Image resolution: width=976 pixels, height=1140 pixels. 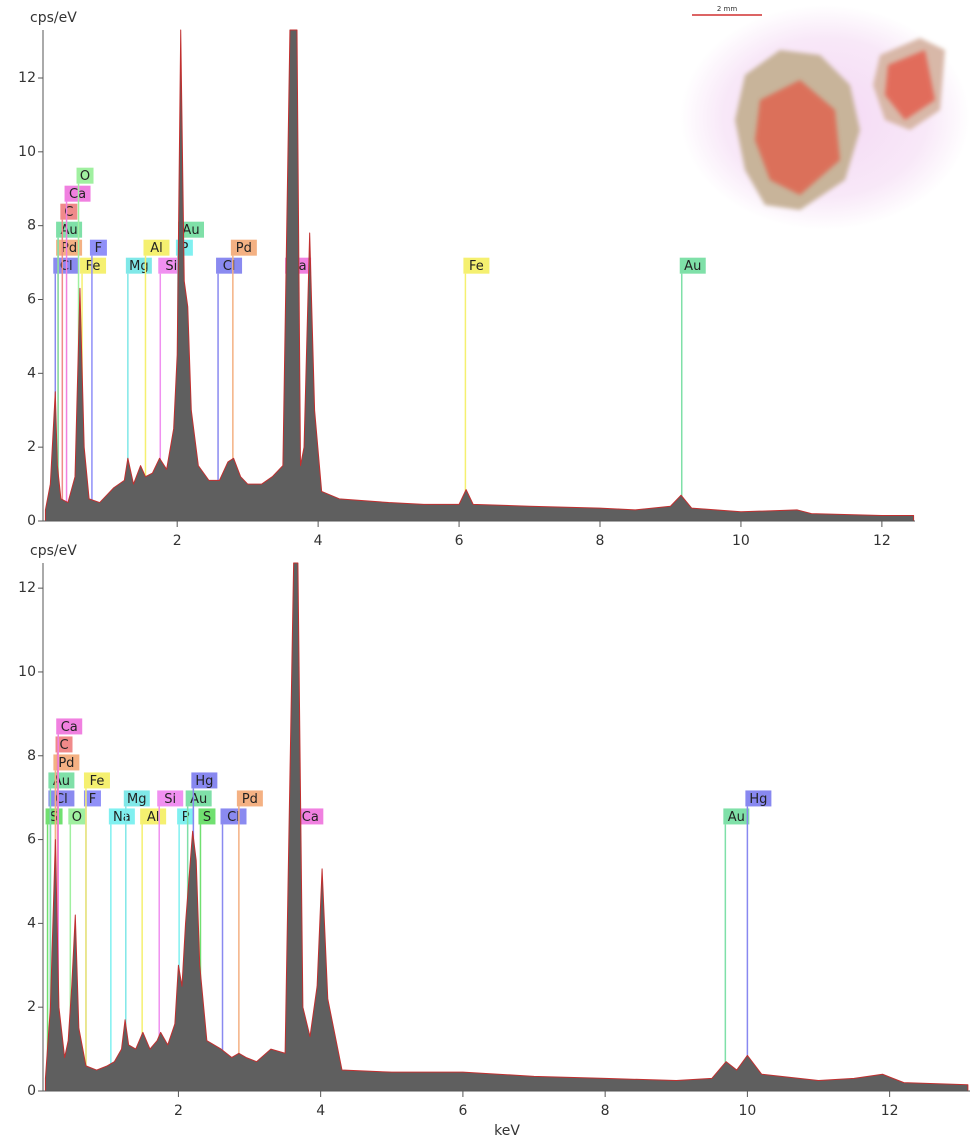 I want to click on inset-photo: 2 mm, so click(x=825, y=117).